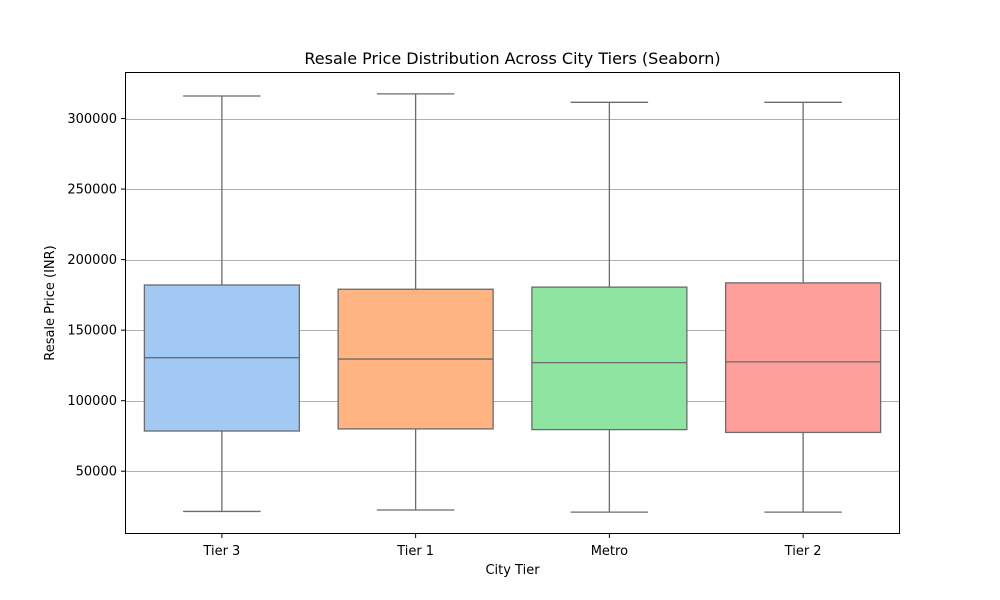 This screenshot has height=600, width=1000. What do you see at coordinates (92, 119) in the screenshot?
I see `y-tick-label: 300000` at bounding box center [92, 119].